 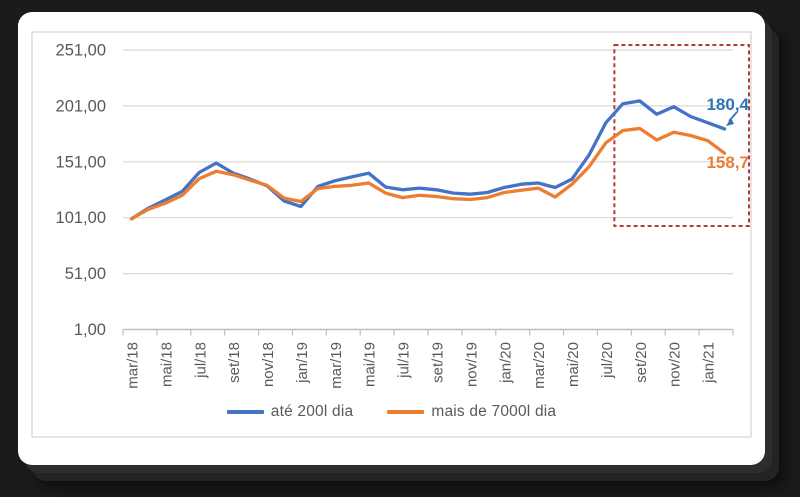 What do you see at coordinates (81, 106) in the screenshot?
I see `y-axis-tick-label: 201,00` at bounding box center [81, 106].